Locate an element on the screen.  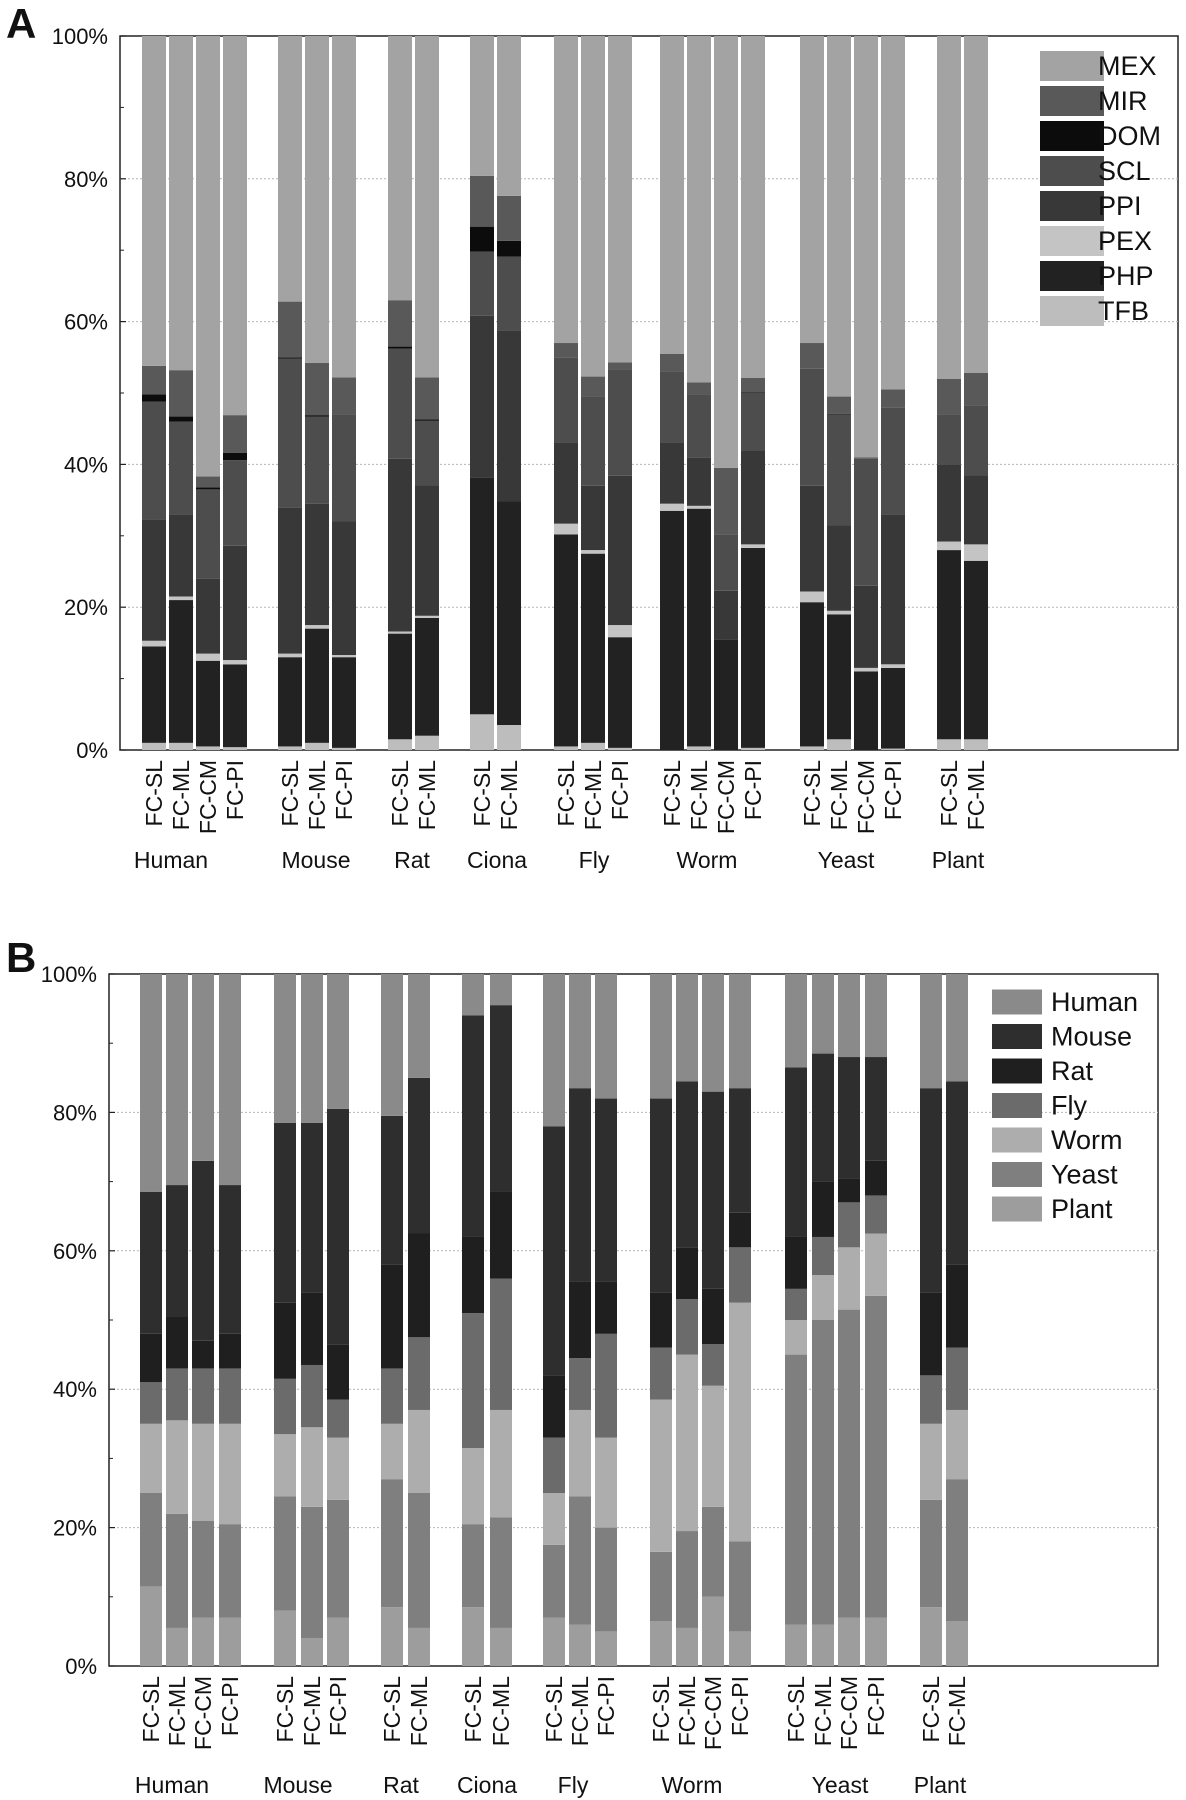
legend-swatch-mouse is located at coordinates (1017, 1036).